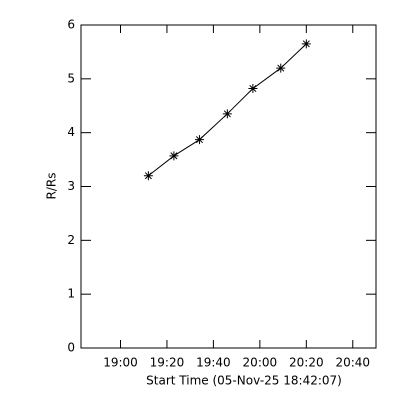 The image size is (400, 400). I want to click on x-tick-label: 20:00, so click(260, 363).